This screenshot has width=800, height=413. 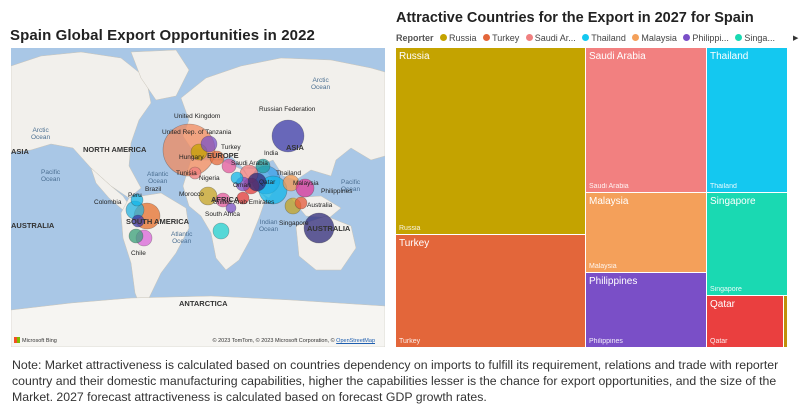 I want to click on greenland-land, so click(x=160, y=75).